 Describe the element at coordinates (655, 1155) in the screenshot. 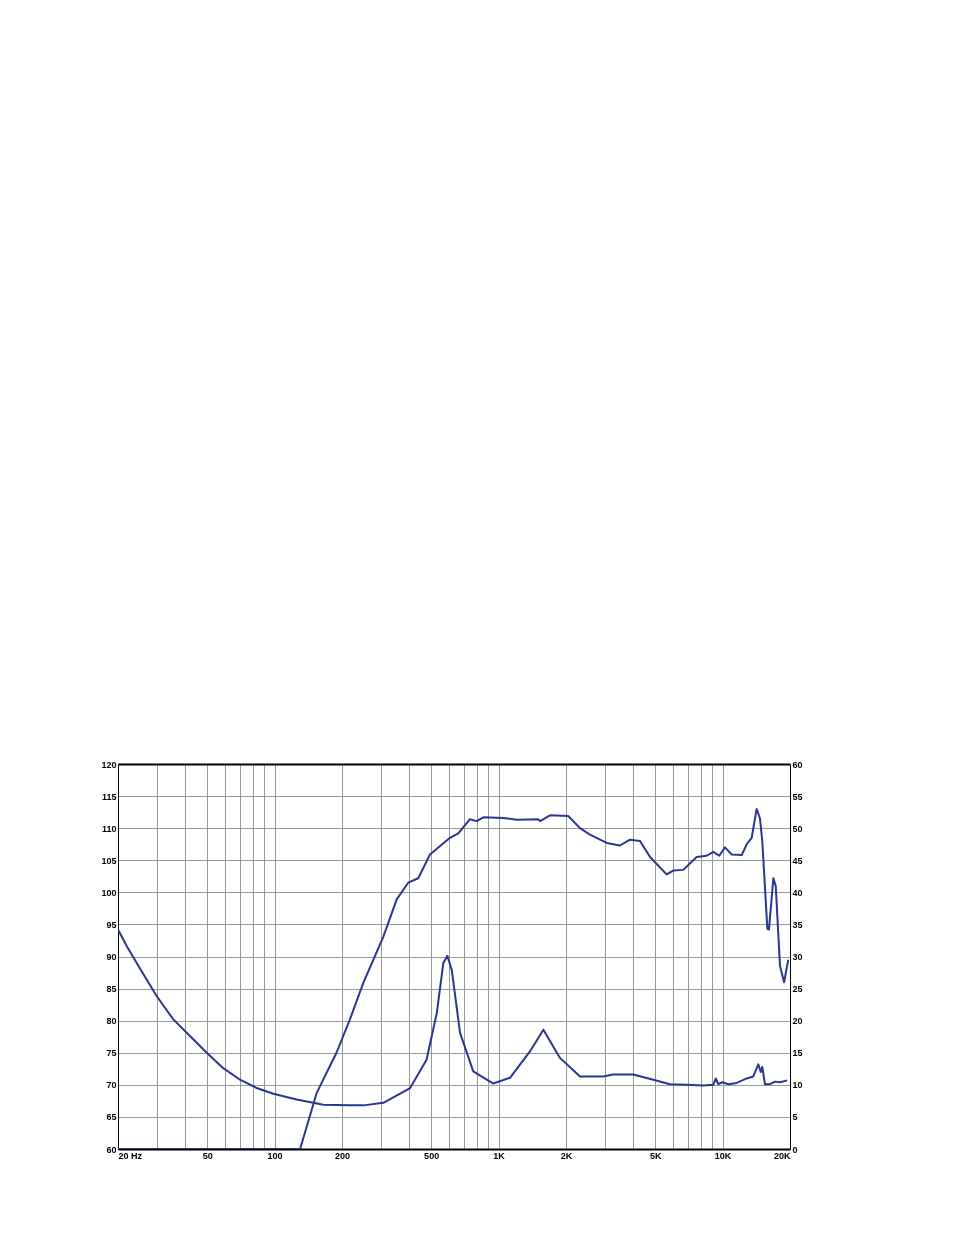

I see `x-tick-label: 5K` at that location.